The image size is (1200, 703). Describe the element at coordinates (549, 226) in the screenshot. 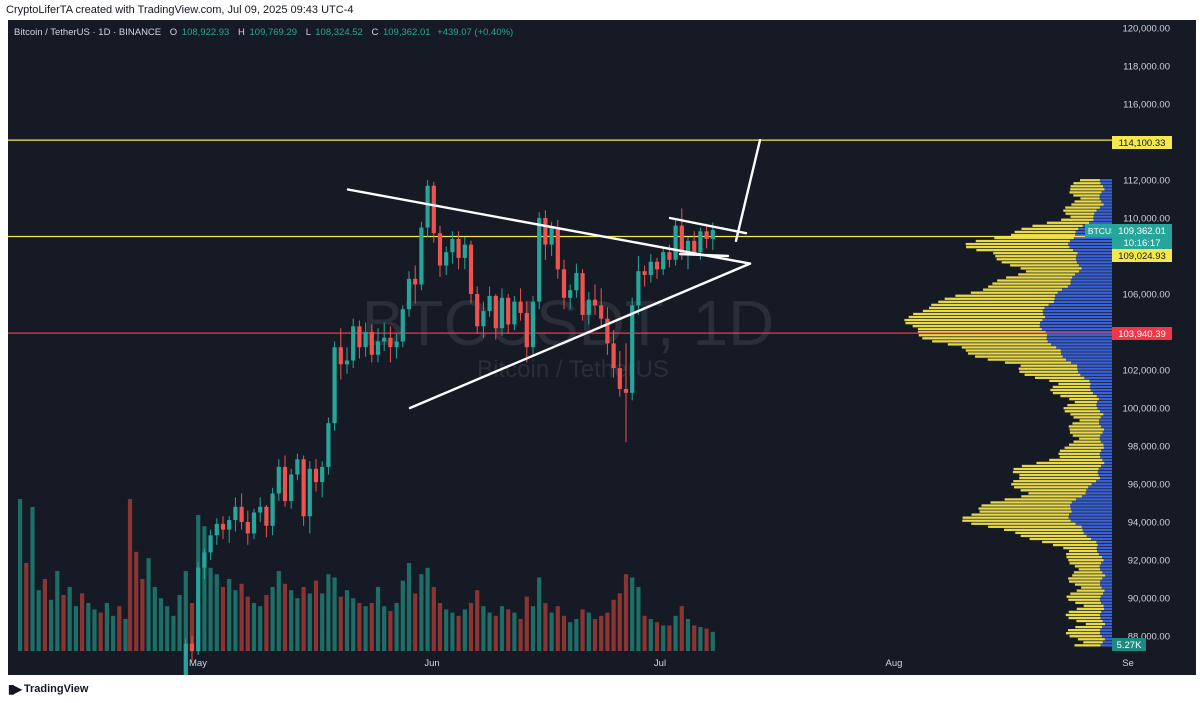

I see `upper-trendline` at that location.